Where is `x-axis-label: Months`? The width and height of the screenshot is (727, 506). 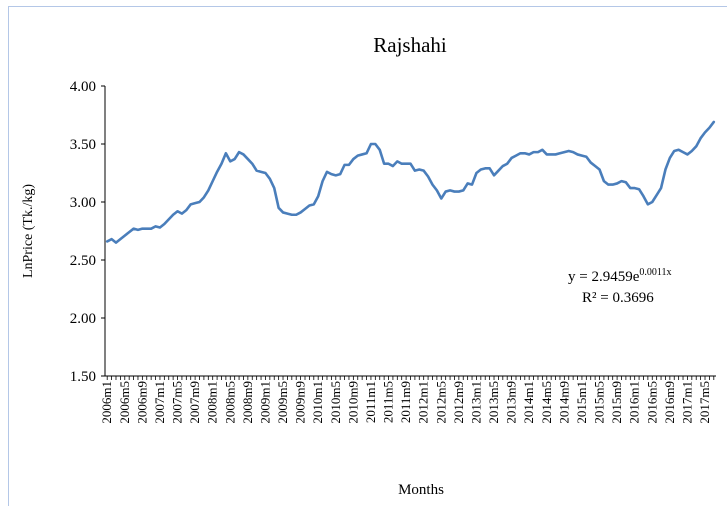
x-axis-label: Months is located at coordinates (421, 490).